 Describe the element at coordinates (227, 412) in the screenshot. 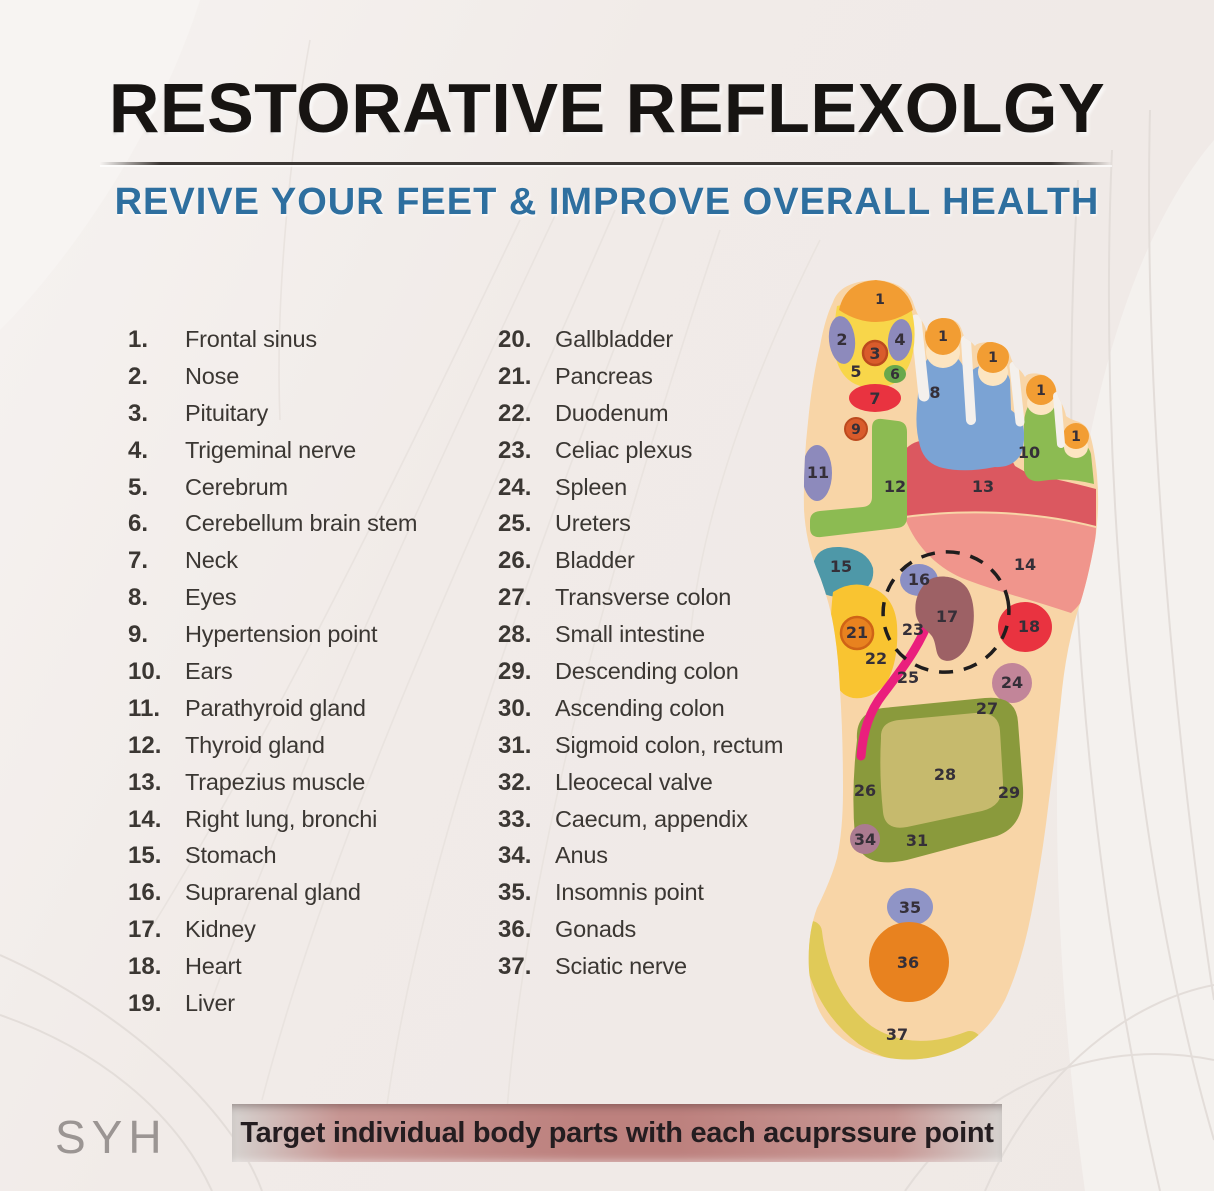

I see `legend-item-label: Pituitary` at that location.